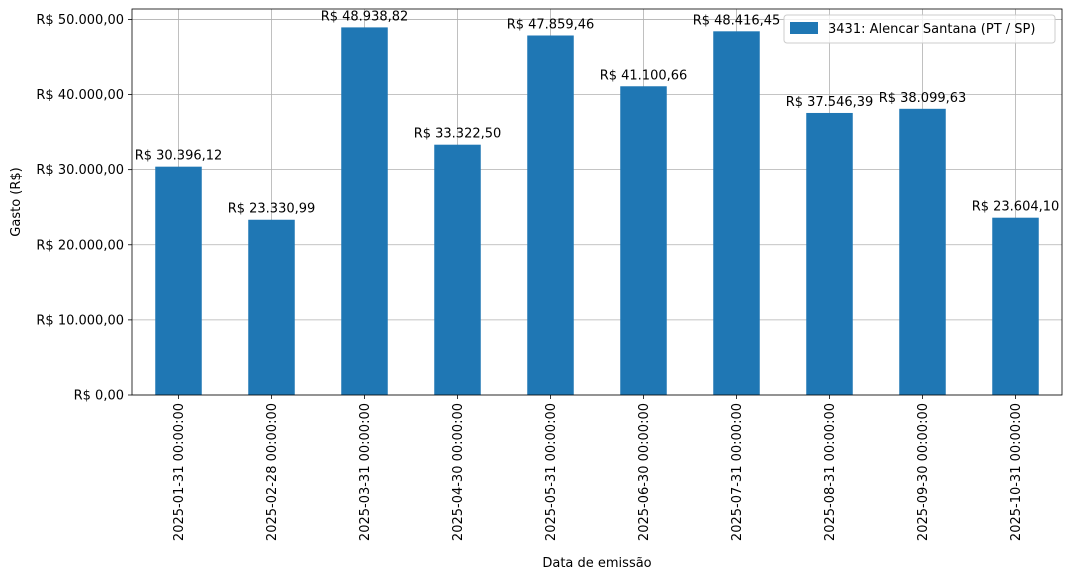 The image size is (1072, 580). I want to click on bar-value-label: R$ 47.859,46, so click(551, 24).